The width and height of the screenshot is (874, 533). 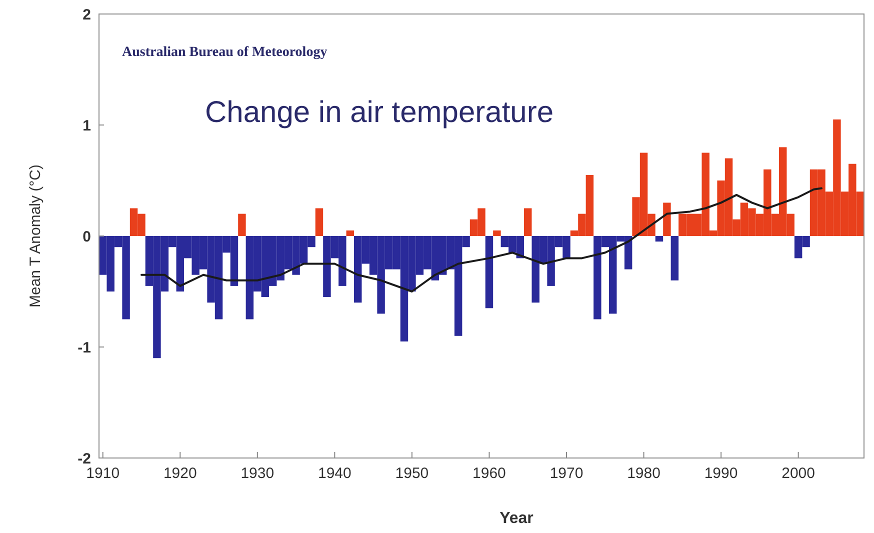 I want to click on text: Change in air temperature, so click(x=379, y=112).